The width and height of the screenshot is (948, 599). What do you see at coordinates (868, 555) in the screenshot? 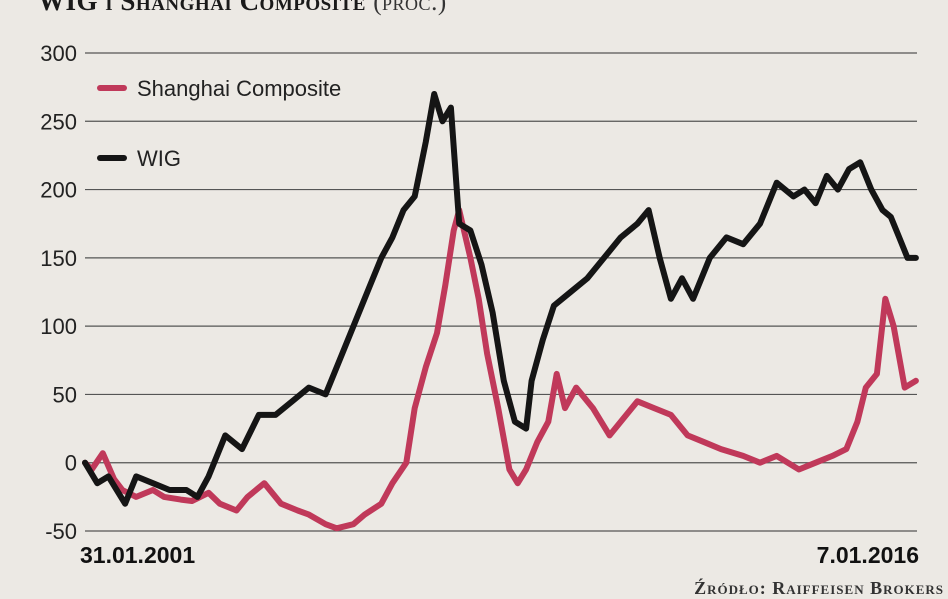
I see `x-label-end: 7.01.2016` at bounding box center [868, 555].